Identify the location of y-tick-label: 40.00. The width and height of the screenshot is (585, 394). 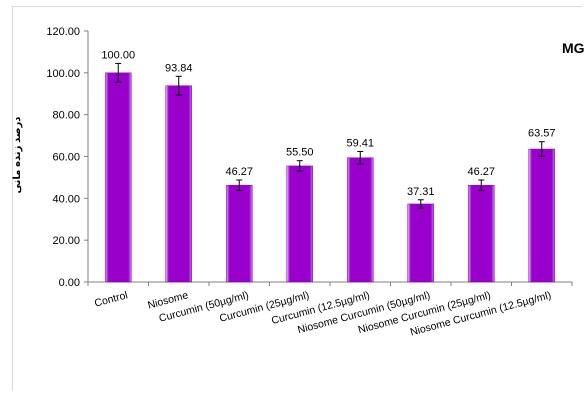
(66, 199).